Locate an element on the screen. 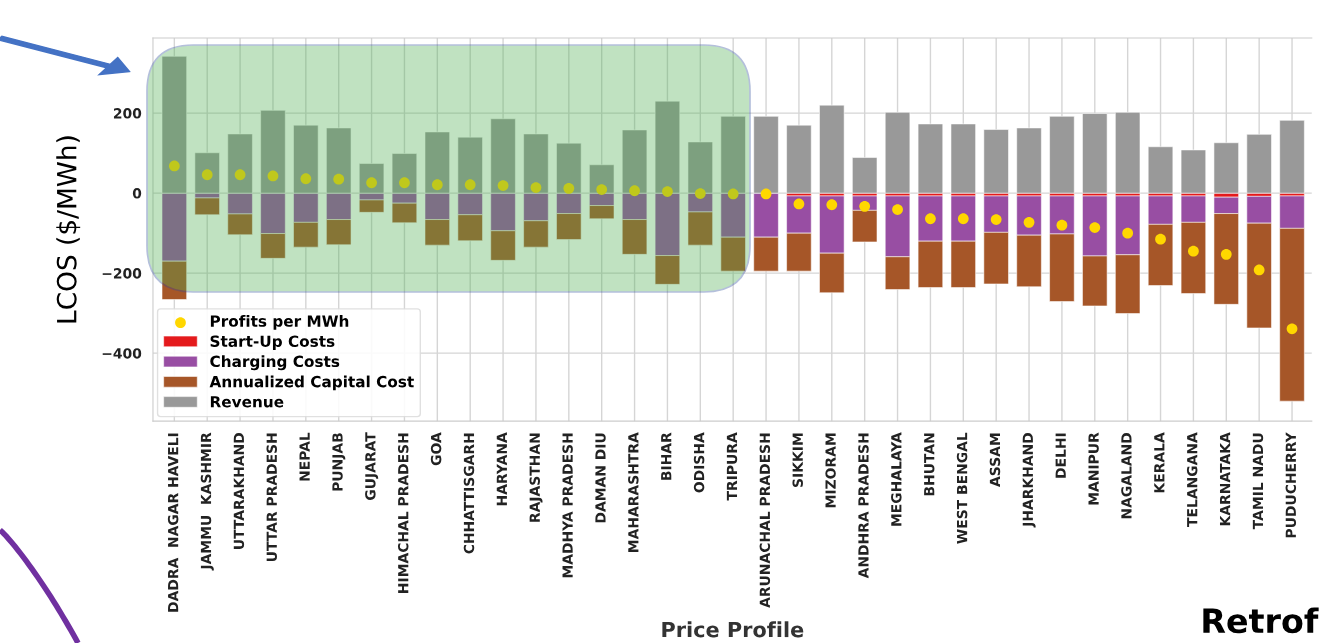  x-tick-label: GUJARAT is located at coordinates (372, 466).